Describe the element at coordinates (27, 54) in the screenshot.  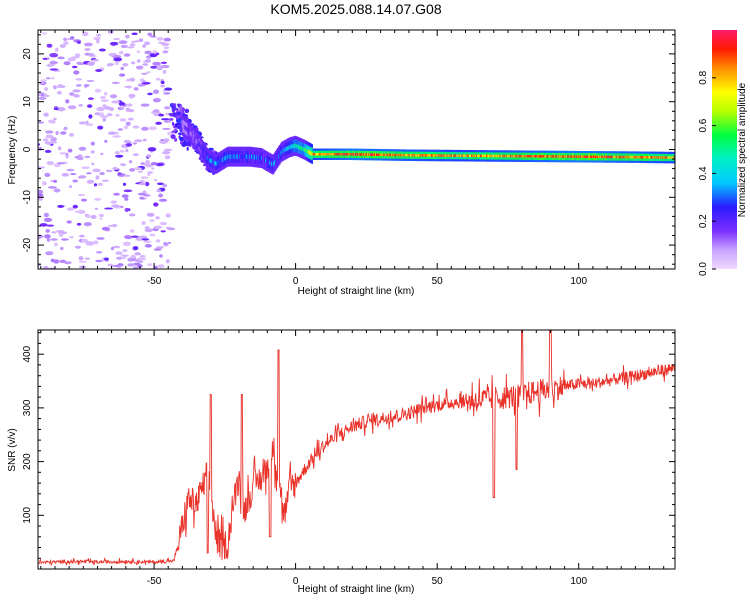
I see `y-tick-label: 20` at that location.